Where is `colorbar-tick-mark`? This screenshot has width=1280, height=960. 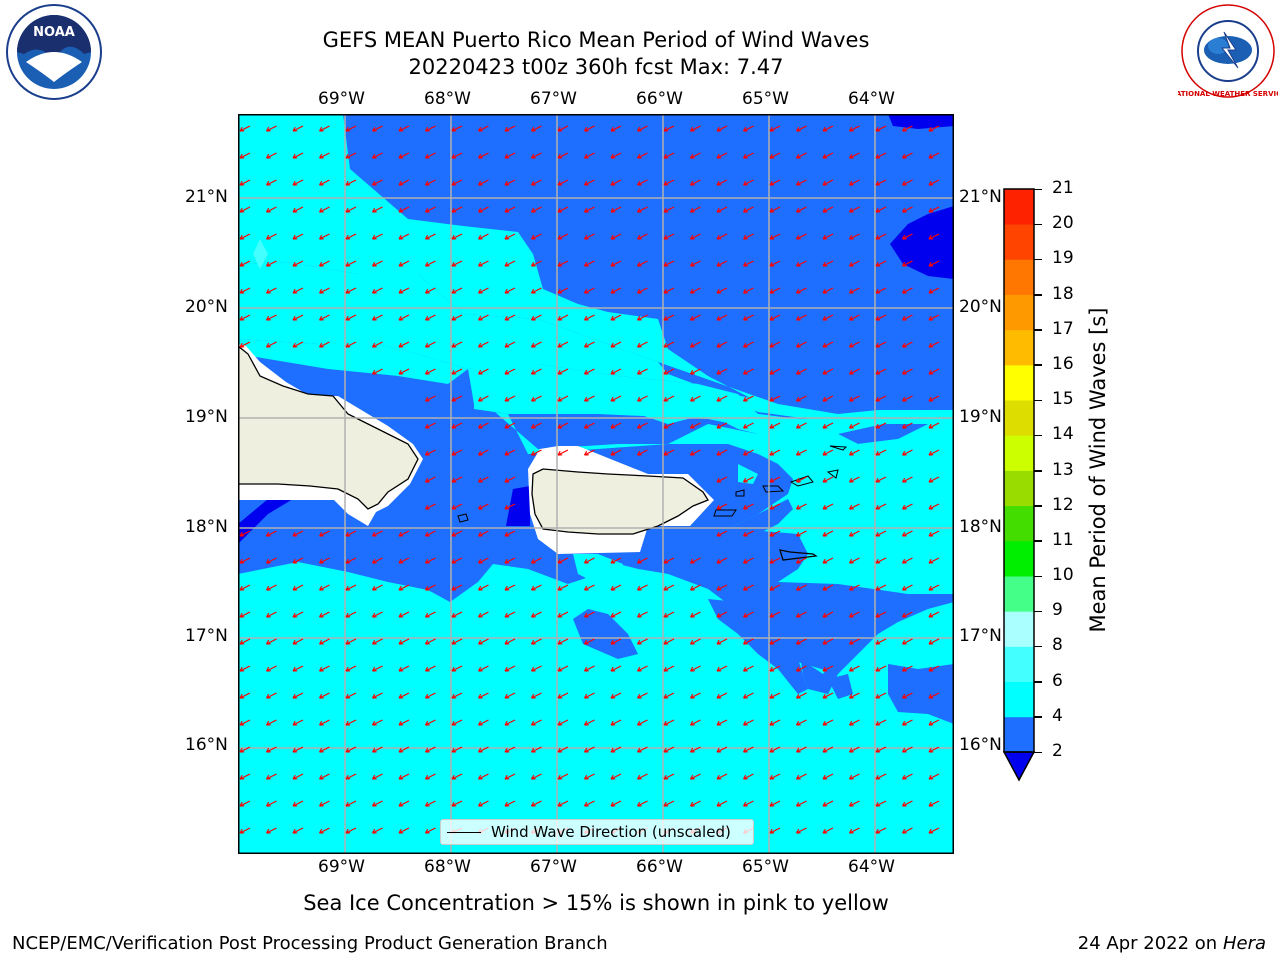
colorbar-tick-mark is located at coordinates (1038, 752).